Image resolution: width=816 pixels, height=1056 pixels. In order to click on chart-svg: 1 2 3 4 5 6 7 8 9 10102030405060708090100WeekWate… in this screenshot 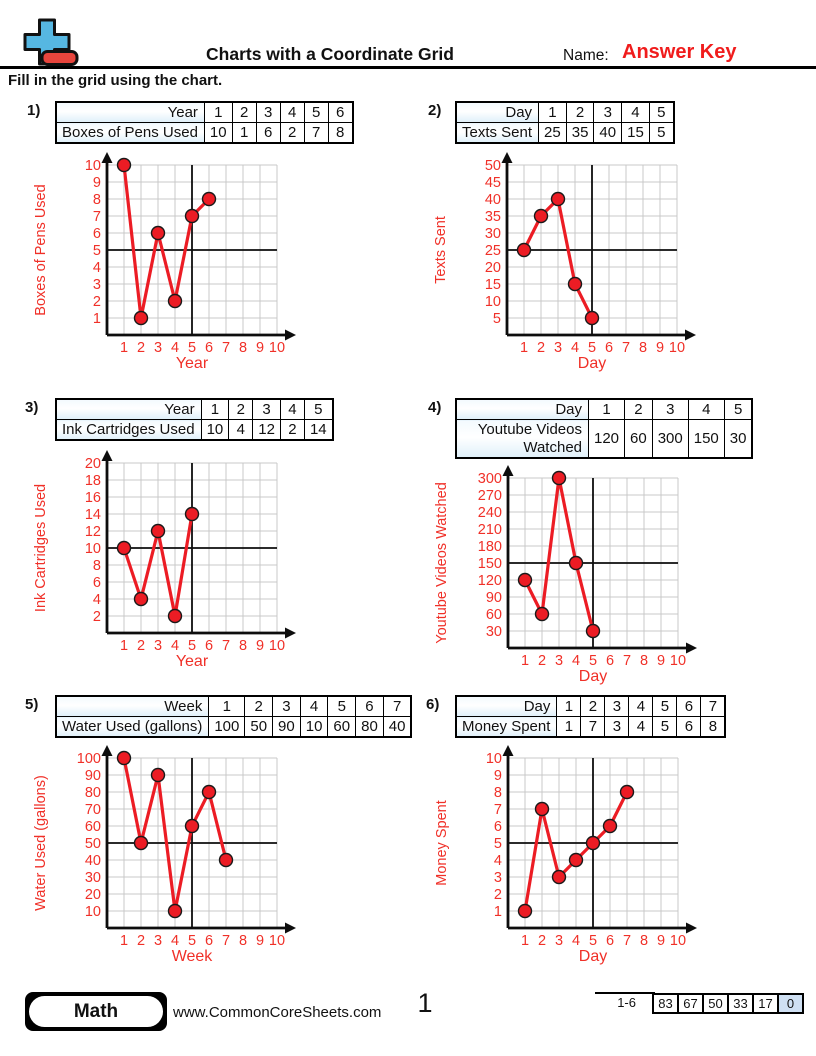, I will do `click(164, 855)`.